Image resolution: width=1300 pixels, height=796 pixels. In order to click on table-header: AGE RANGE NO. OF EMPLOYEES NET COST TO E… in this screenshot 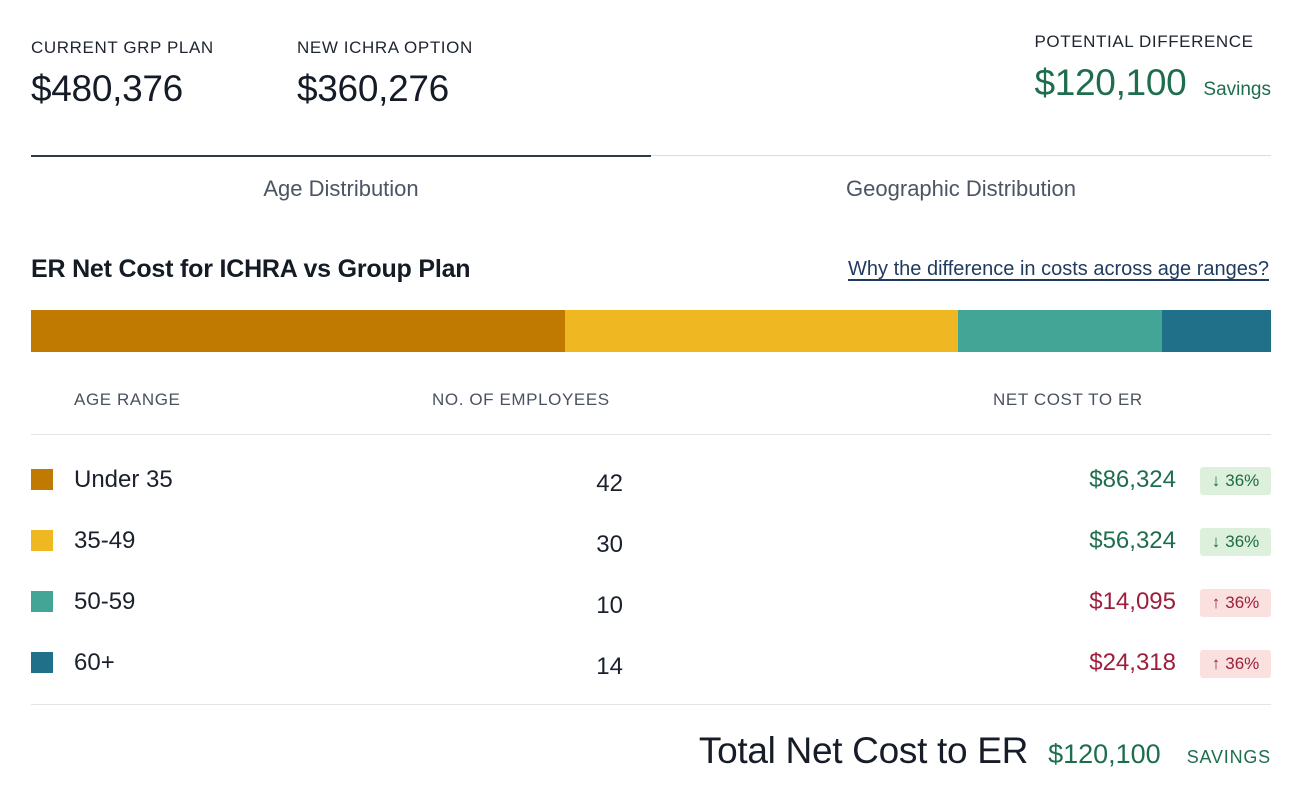, I will do `click(651, 412)`.